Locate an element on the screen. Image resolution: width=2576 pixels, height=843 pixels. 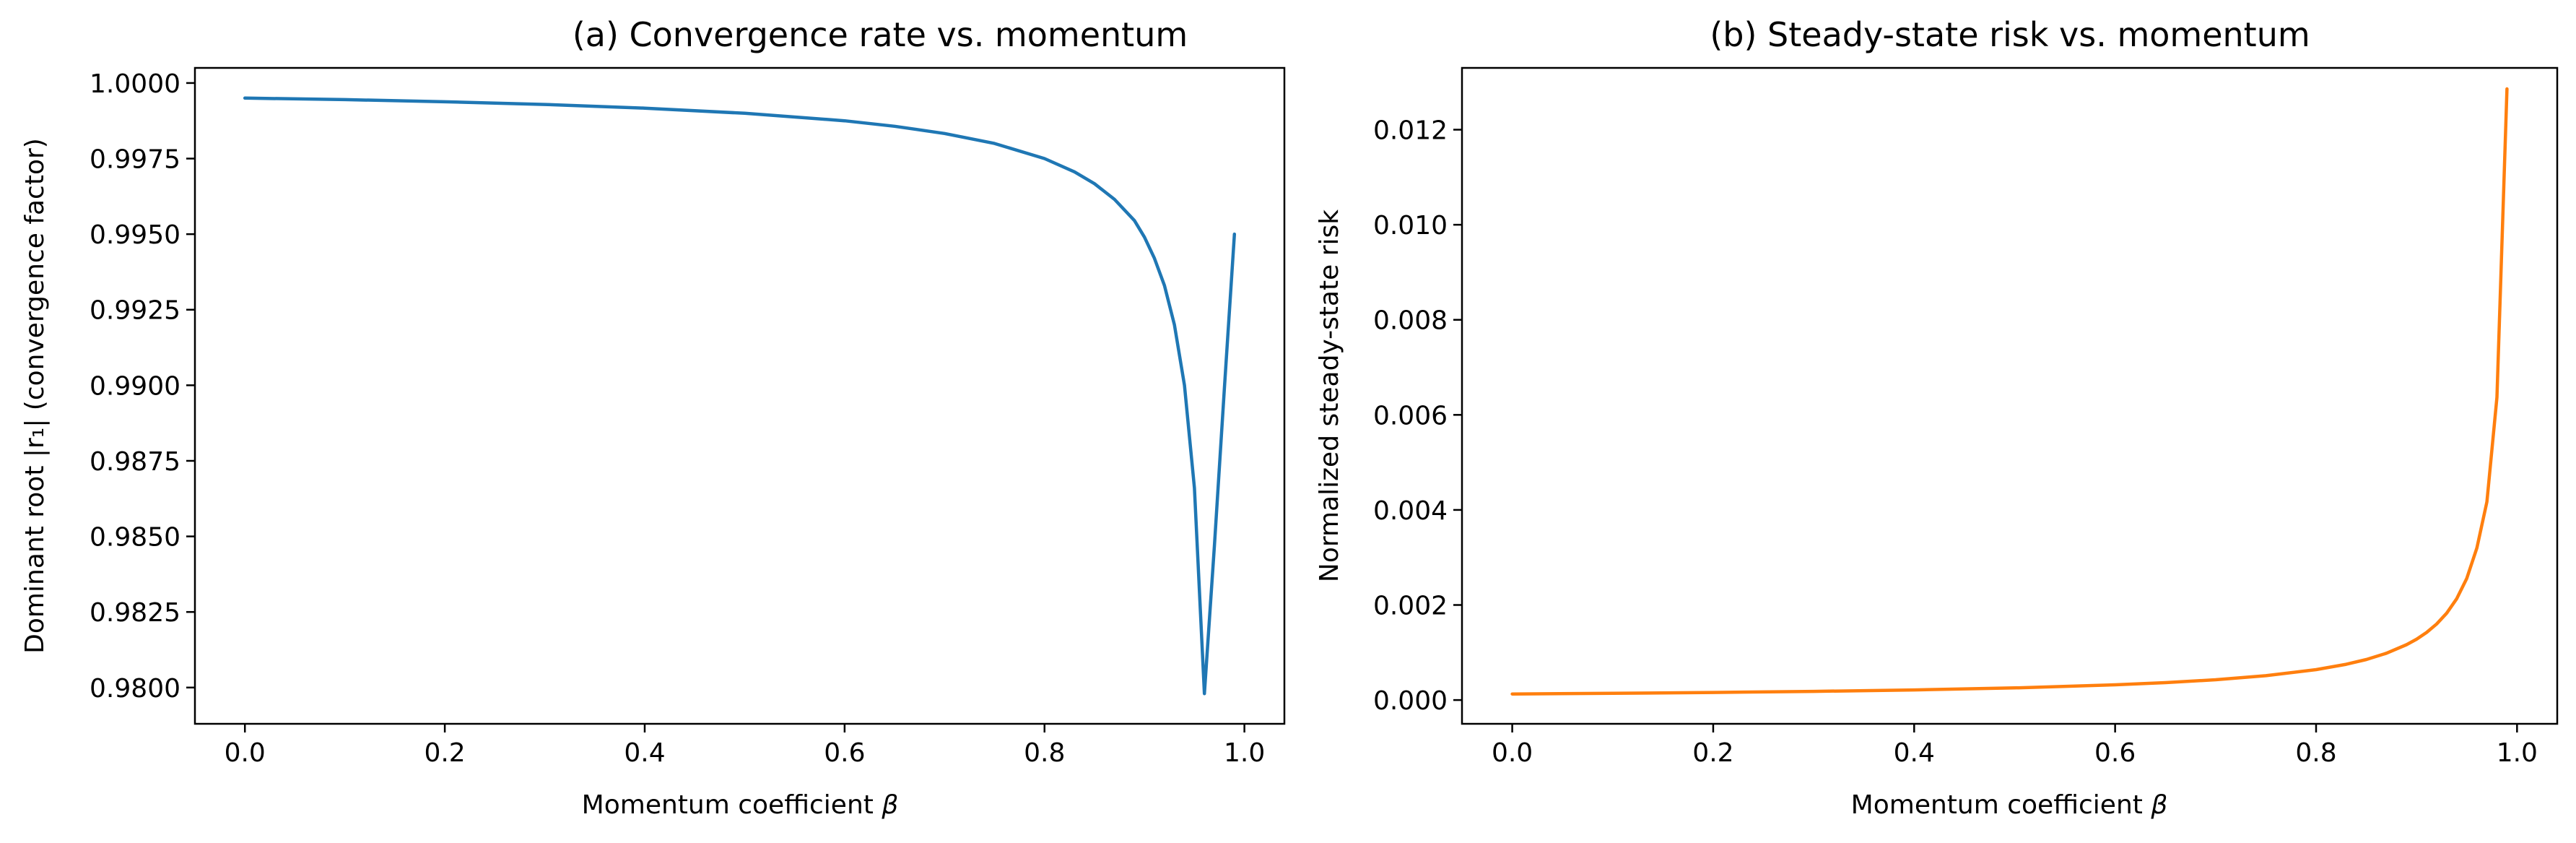
panel-b-x-tick-label: 0.0 is located at coordinates (1512, 753).